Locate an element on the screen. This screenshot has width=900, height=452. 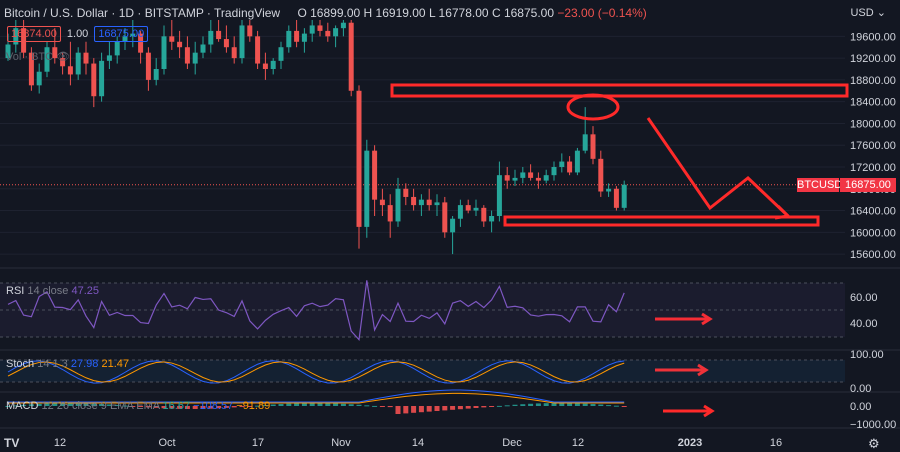
stoch-tick-label: 100.00 is located at coordinates (867, 355).